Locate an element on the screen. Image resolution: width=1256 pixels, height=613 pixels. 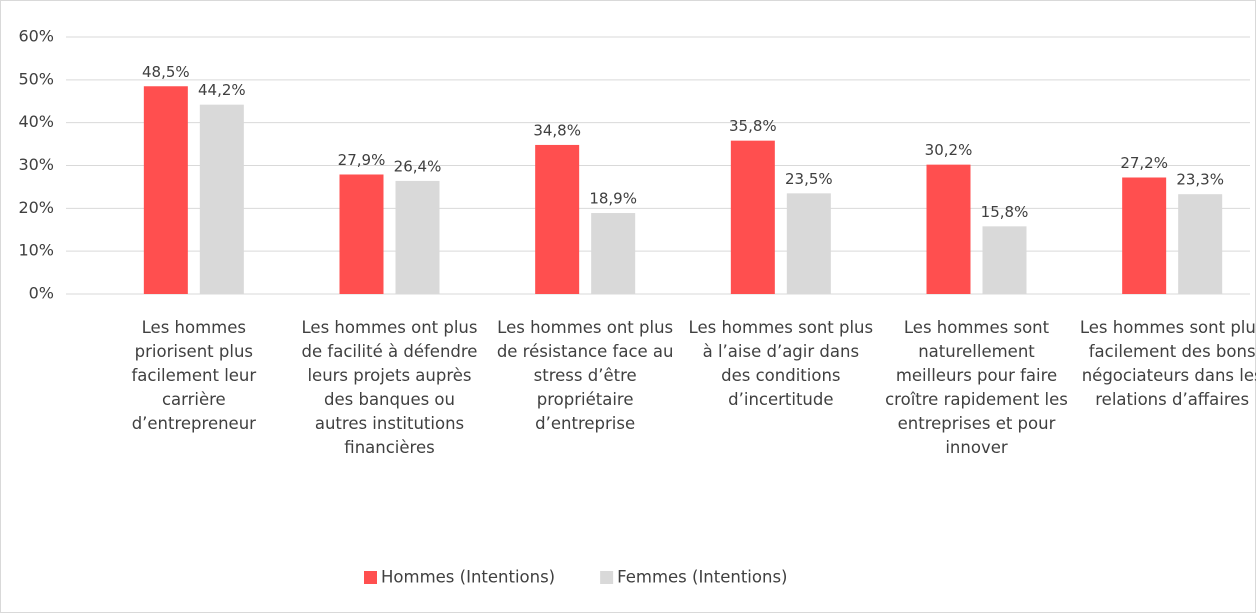
data-label: 48,5% is located at coordinates (166, 72).